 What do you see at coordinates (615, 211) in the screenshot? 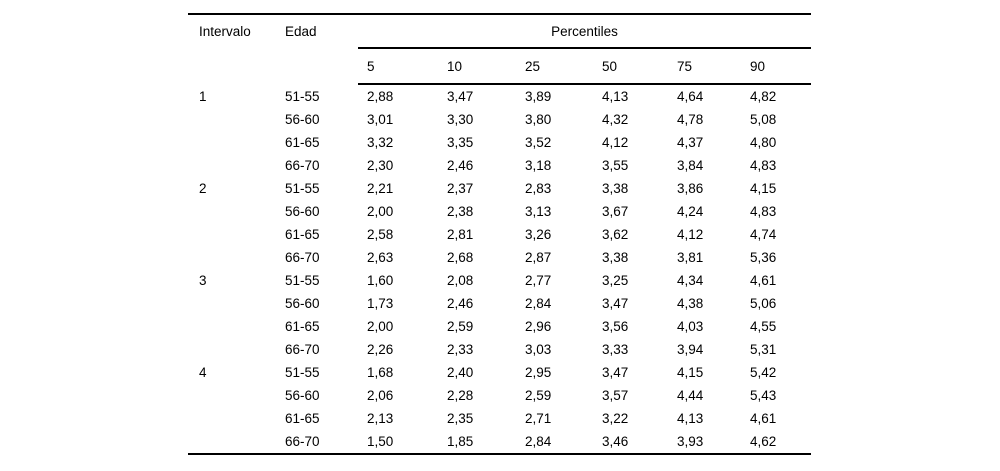
I see `cell-percentile-50: 3,67` at bounding box center [615, 211].